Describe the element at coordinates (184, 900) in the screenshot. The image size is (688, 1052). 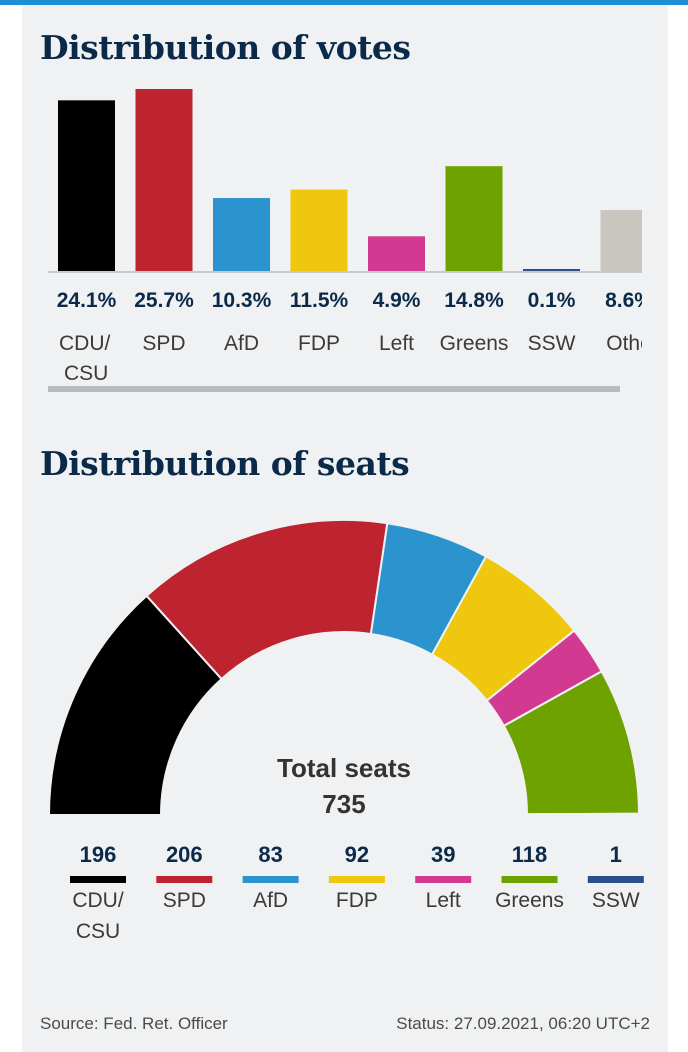
I see `legend-label-spd: SPD` at that location.